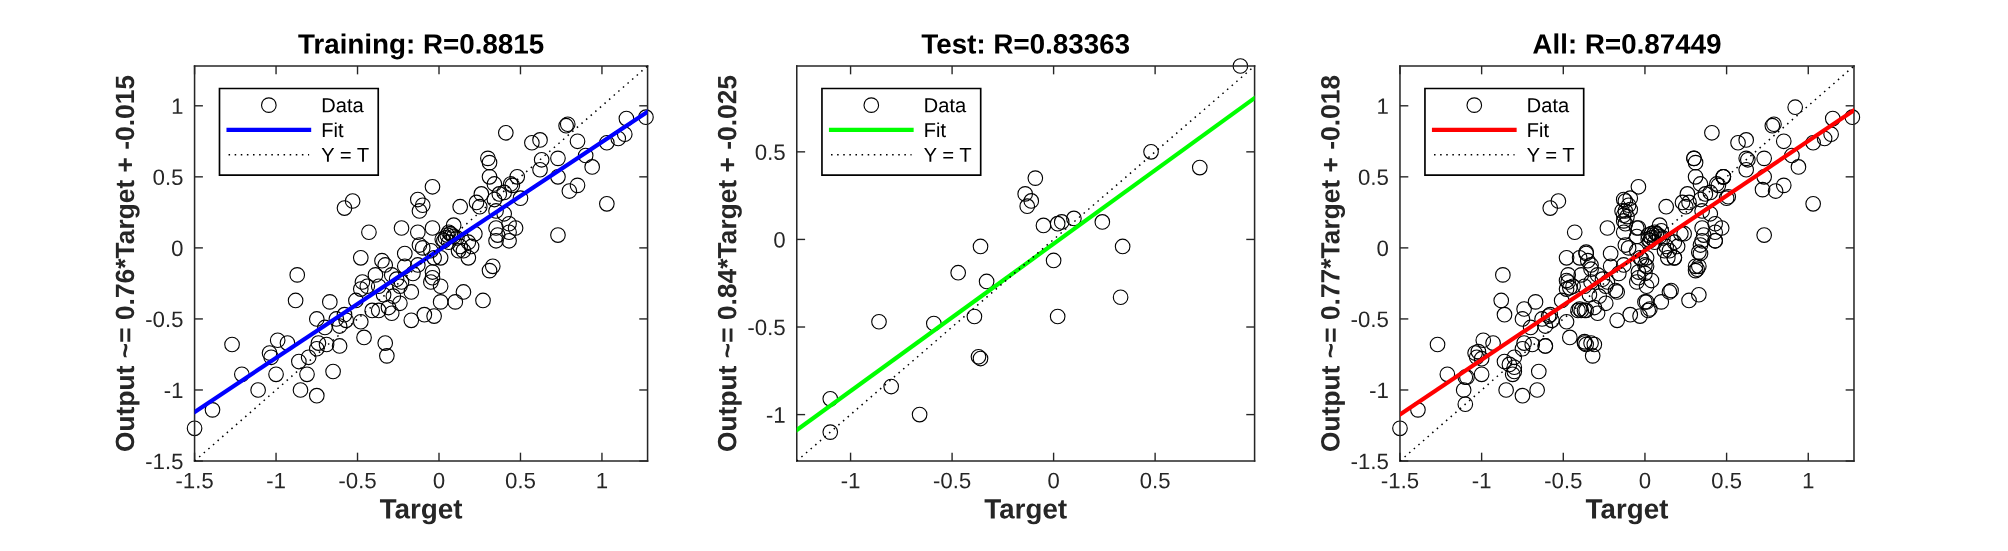 This screenshot has width=2008, height=551. What do you see at coordinates (127, 263) in the screenshot?
I see `y-axis-title: Output ~= 0.76*Target + -0.015` at bounding box center [127, 263].